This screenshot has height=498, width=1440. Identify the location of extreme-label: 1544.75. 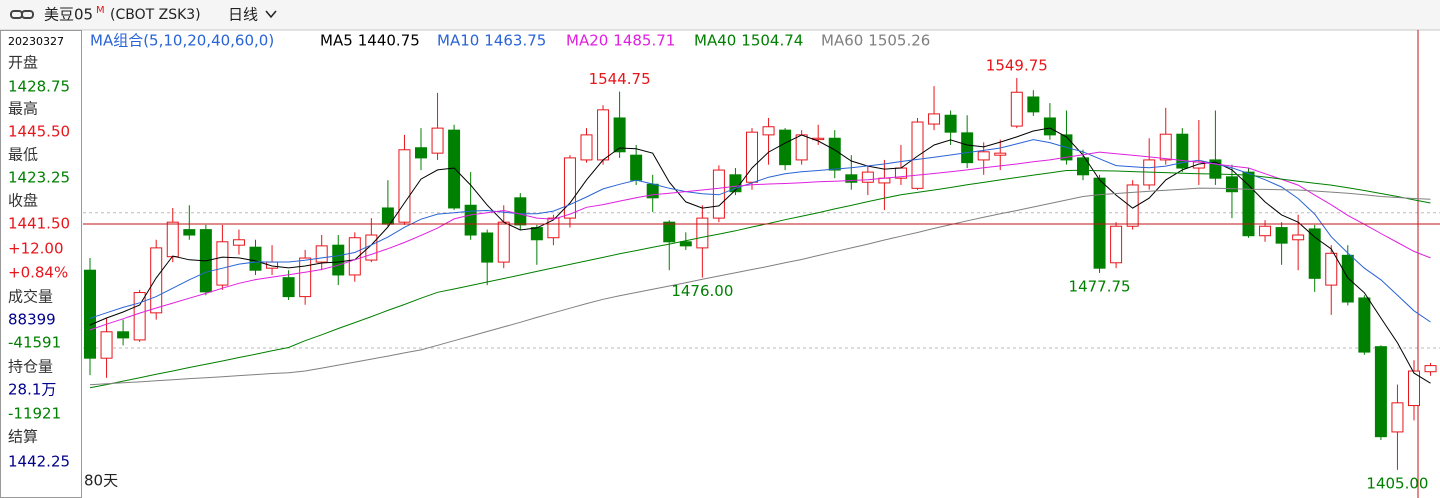
(620, 79).